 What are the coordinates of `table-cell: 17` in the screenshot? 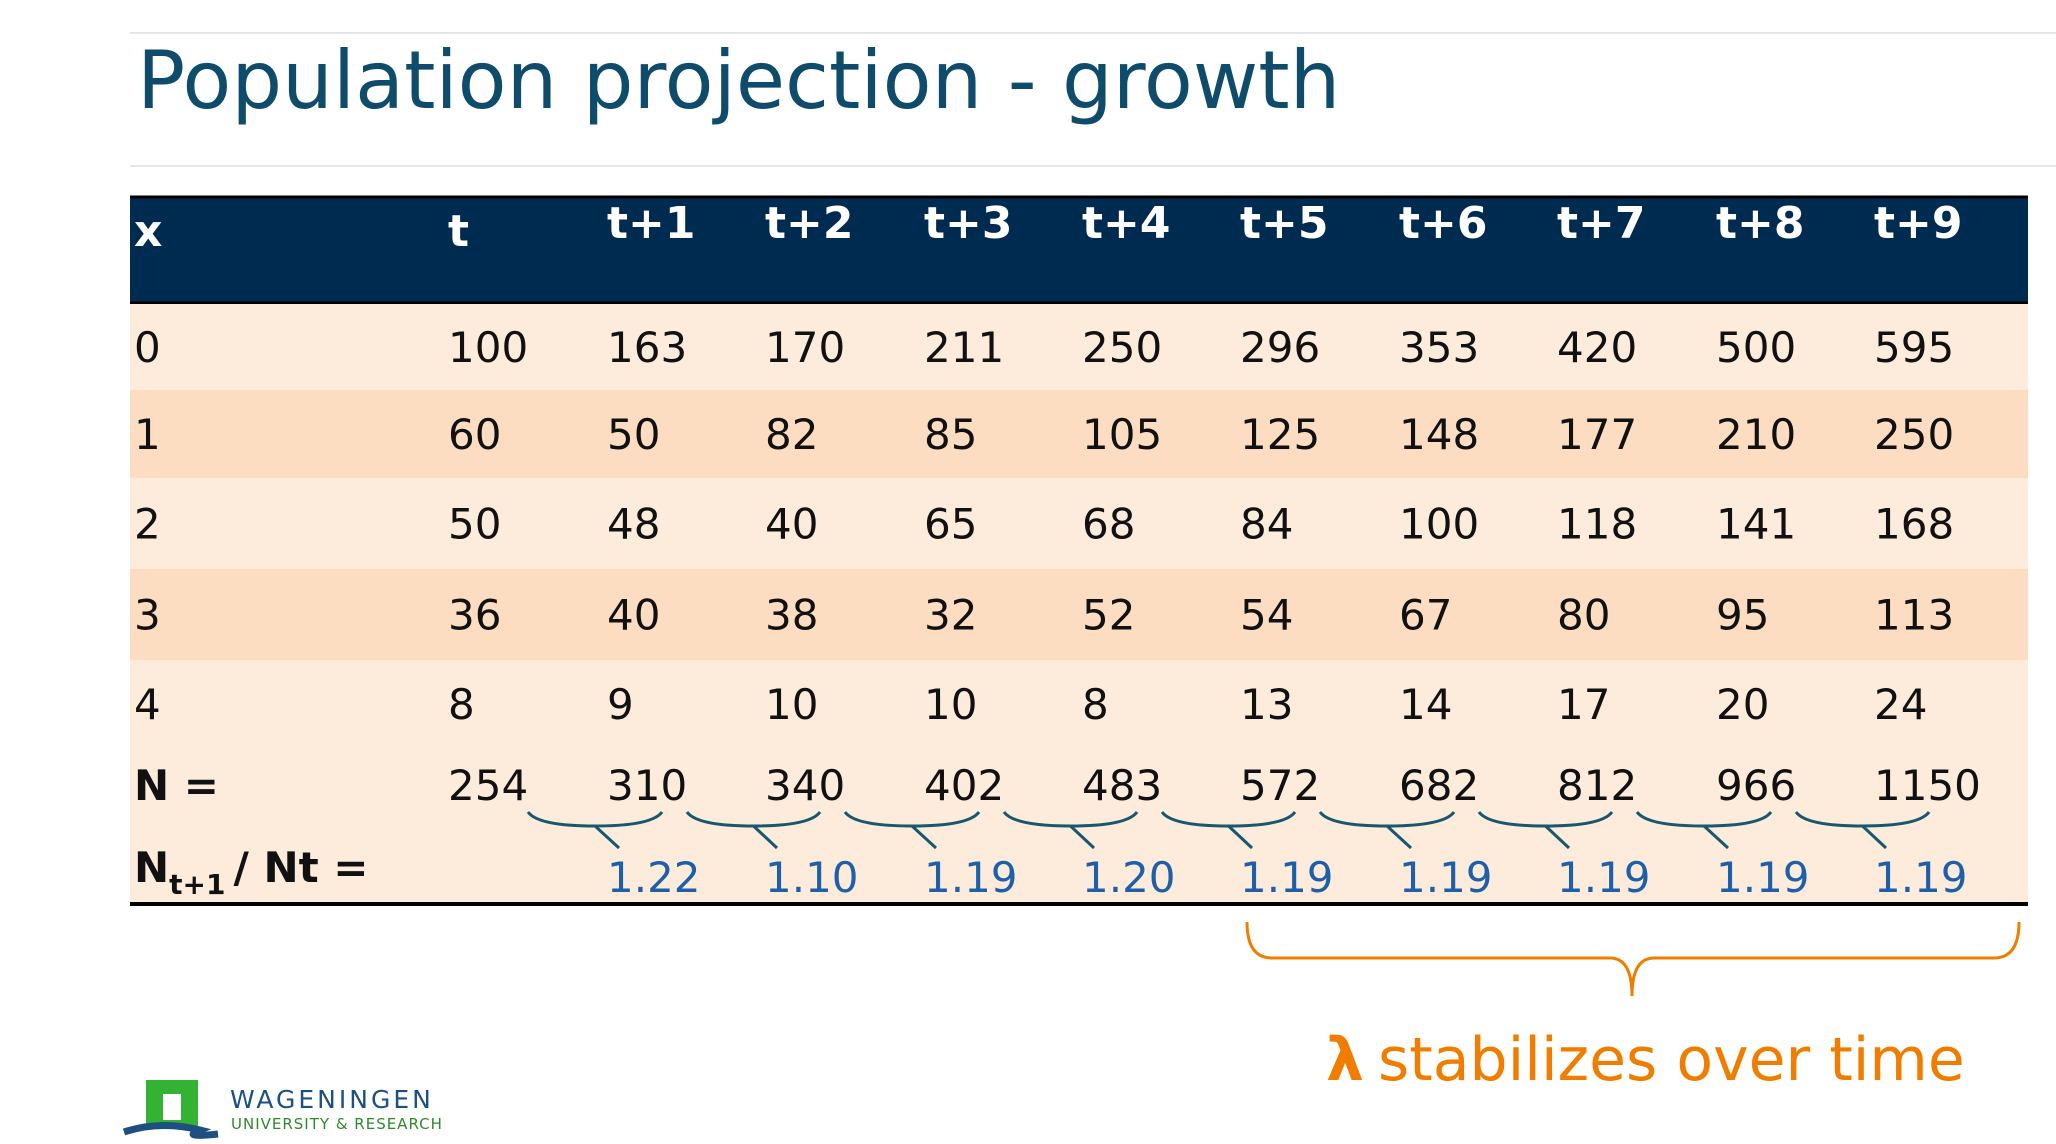 It's located at (1583, 704).